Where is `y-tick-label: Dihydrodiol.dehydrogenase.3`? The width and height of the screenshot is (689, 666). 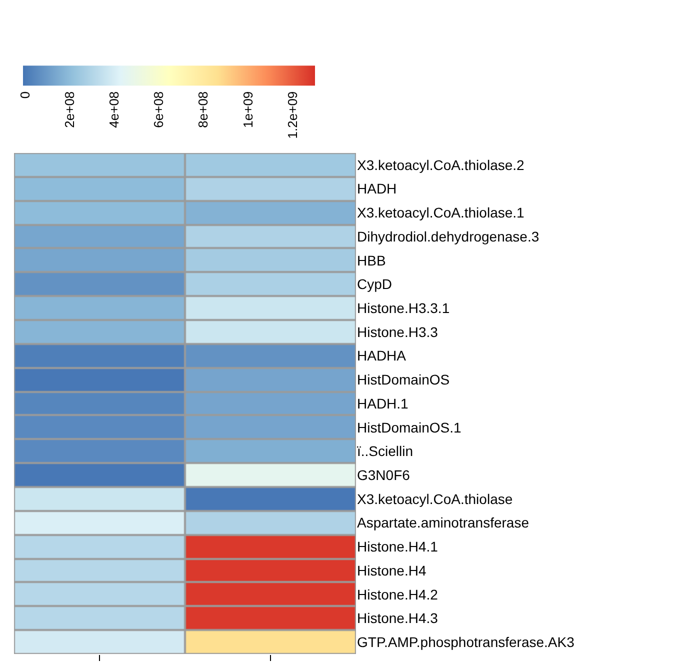
y-tick-label: Dihydrodiol.dehydrogenase.3 is located at coordinates (448, 236).